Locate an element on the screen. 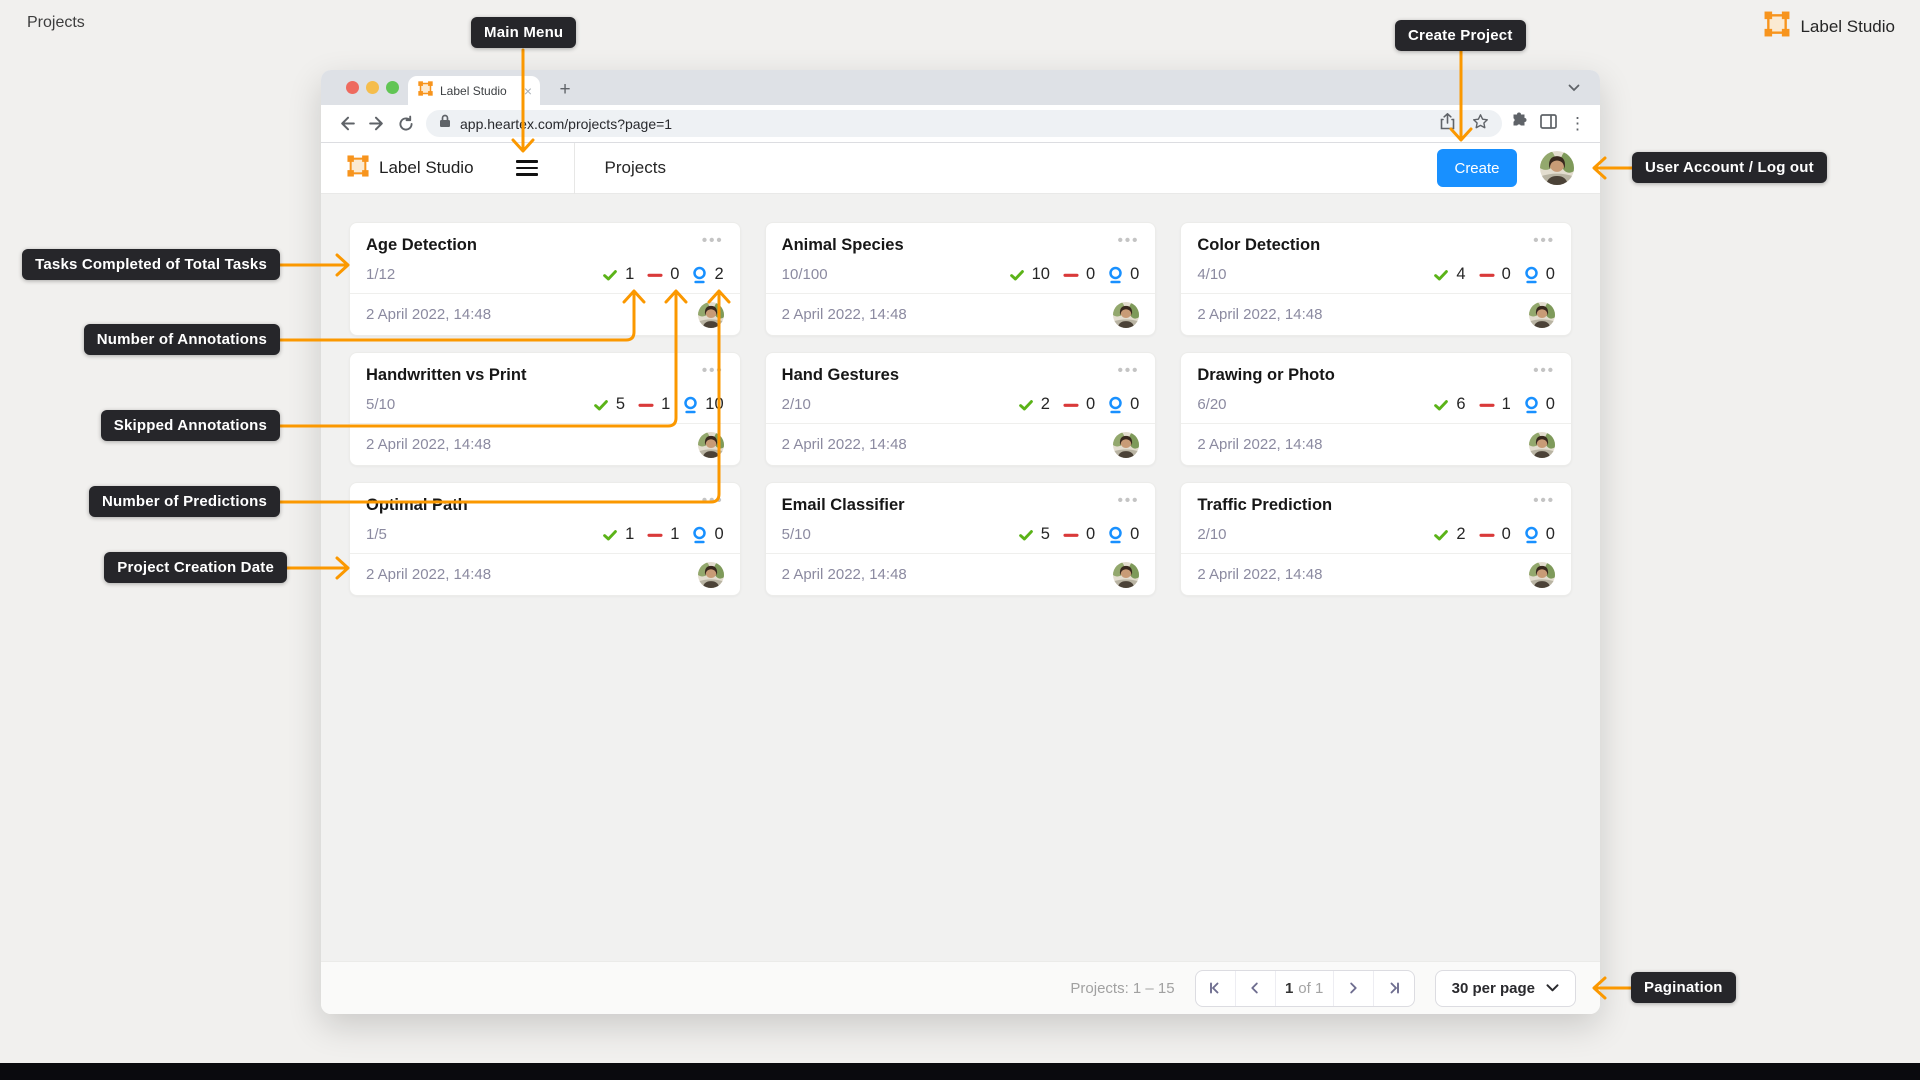 This screenshot has width=1920, height=1080. annotations-stat: 5 is located at coordinates (609, 404).